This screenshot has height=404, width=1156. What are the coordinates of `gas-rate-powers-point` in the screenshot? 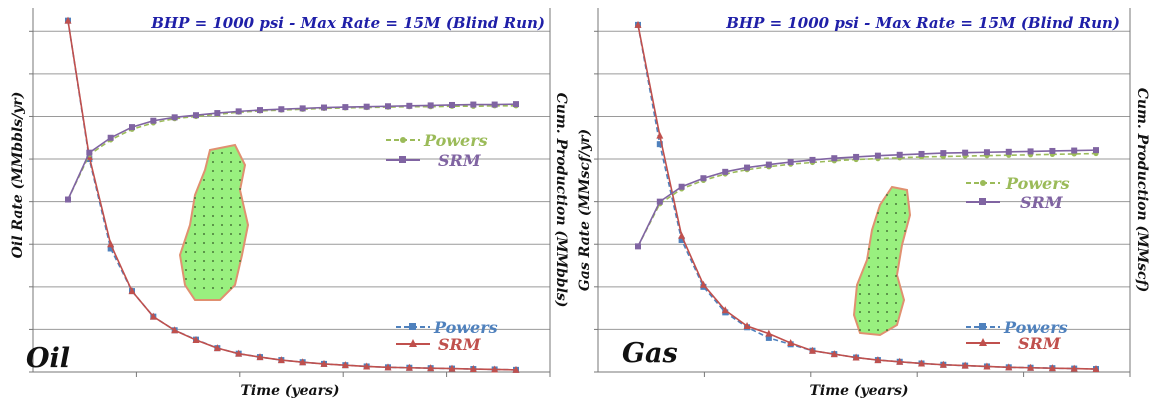 It's located at (768, 337).